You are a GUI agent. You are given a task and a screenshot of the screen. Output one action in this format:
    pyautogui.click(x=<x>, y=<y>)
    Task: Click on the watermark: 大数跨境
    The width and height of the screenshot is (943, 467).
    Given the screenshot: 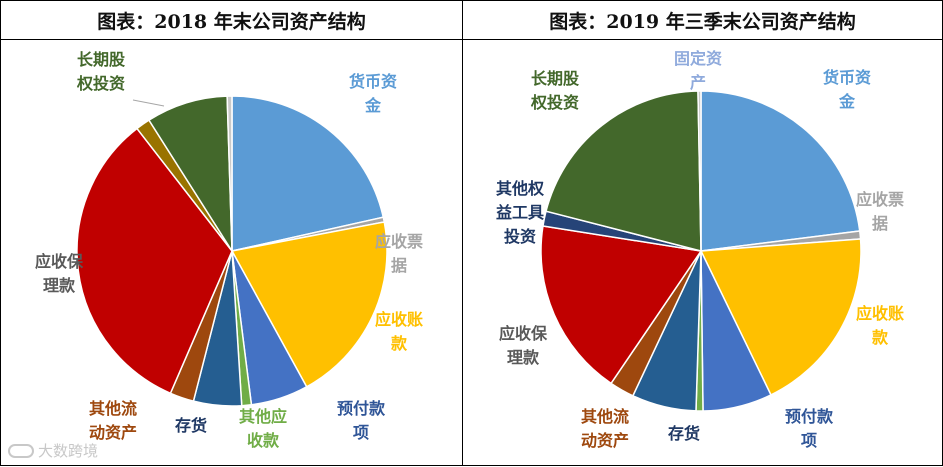 What is the action you would take?
    pyautogui.click(x=53, y=450)
    